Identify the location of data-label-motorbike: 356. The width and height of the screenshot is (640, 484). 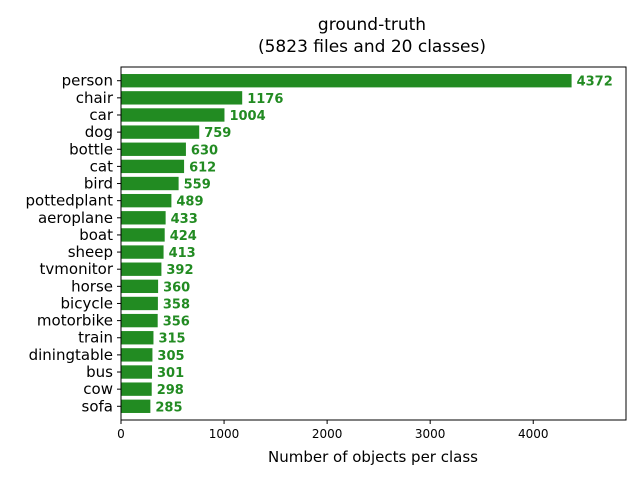
(176, 322).